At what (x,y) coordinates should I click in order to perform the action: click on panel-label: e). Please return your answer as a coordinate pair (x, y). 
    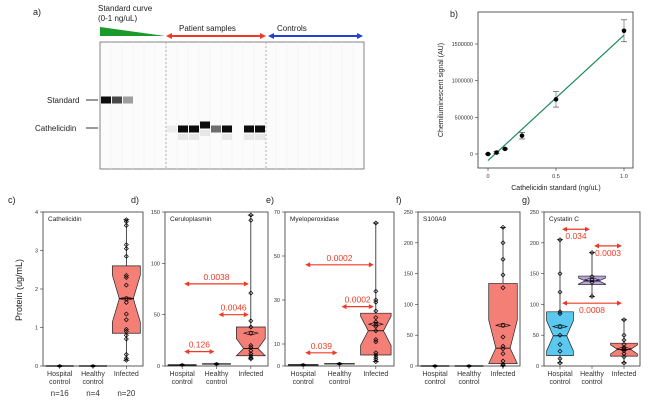
    Looking at the image, I should click on (270, 200).